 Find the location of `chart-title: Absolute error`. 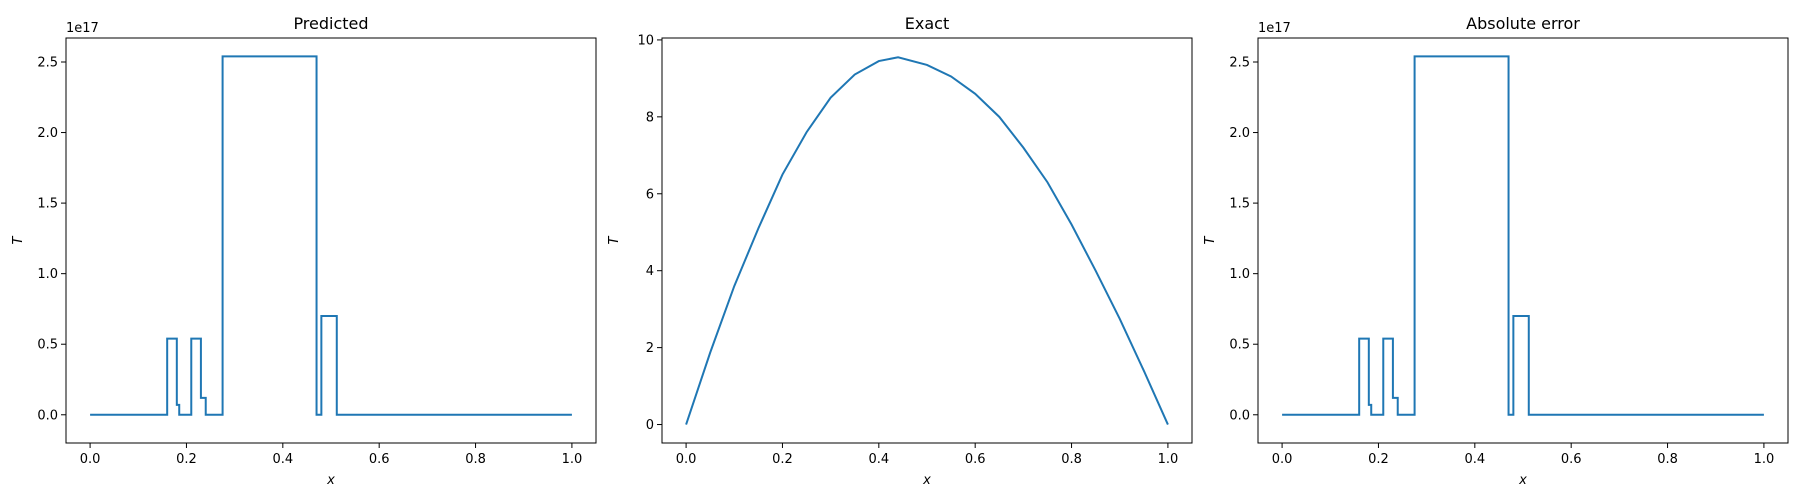

chart-title: Absolute error is located at coordinates (1523, 23).